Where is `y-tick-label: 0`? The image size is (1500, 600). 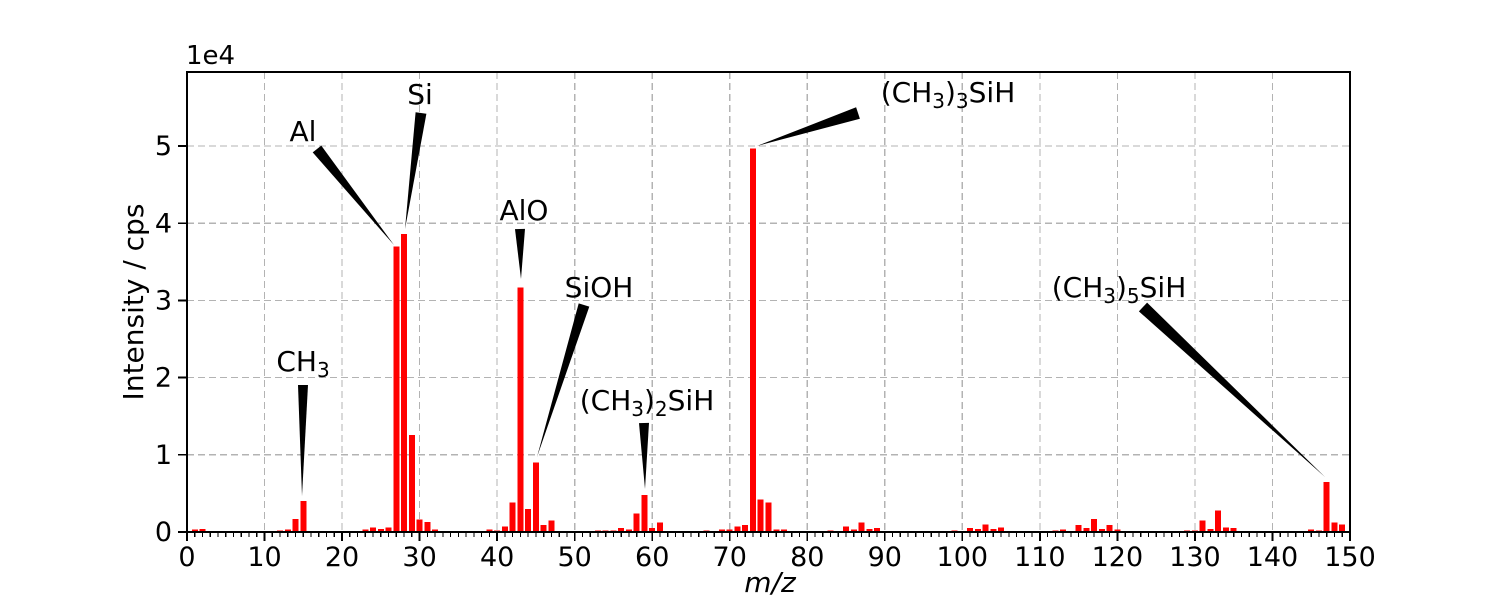 y-tick-label: 0 is located at coordinates (163, 532).